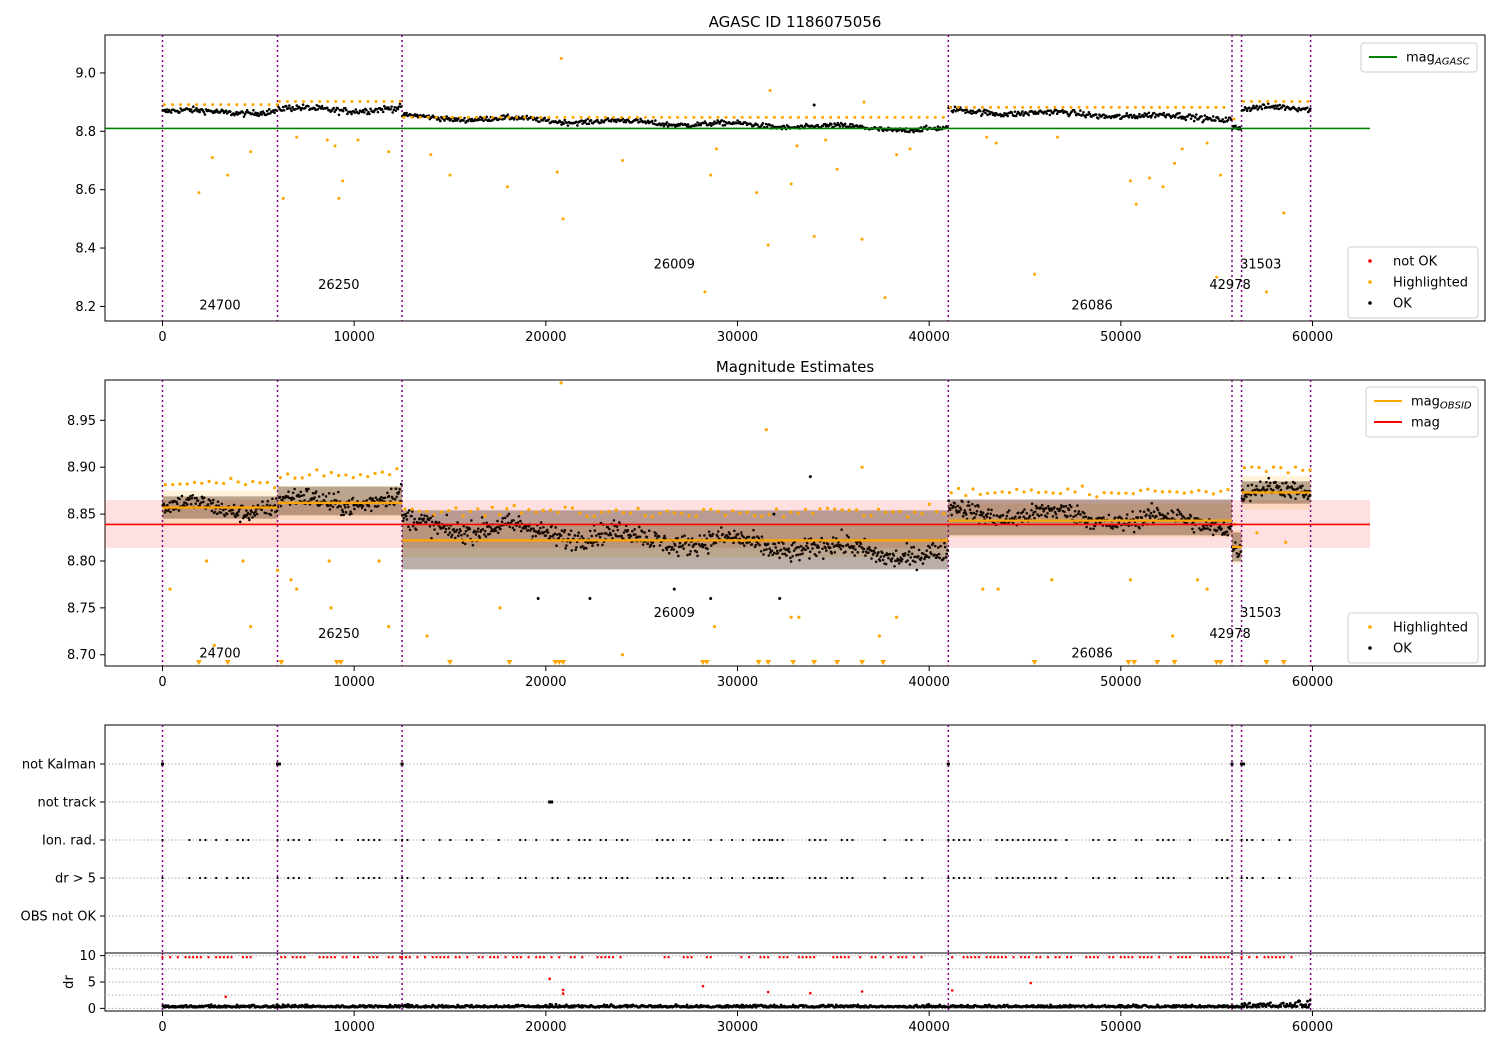  What do you see at coordinates (81, 515) in the screenshot?
I see `y-axis-tick-label: 8.85` at bounding box center [81, 515].